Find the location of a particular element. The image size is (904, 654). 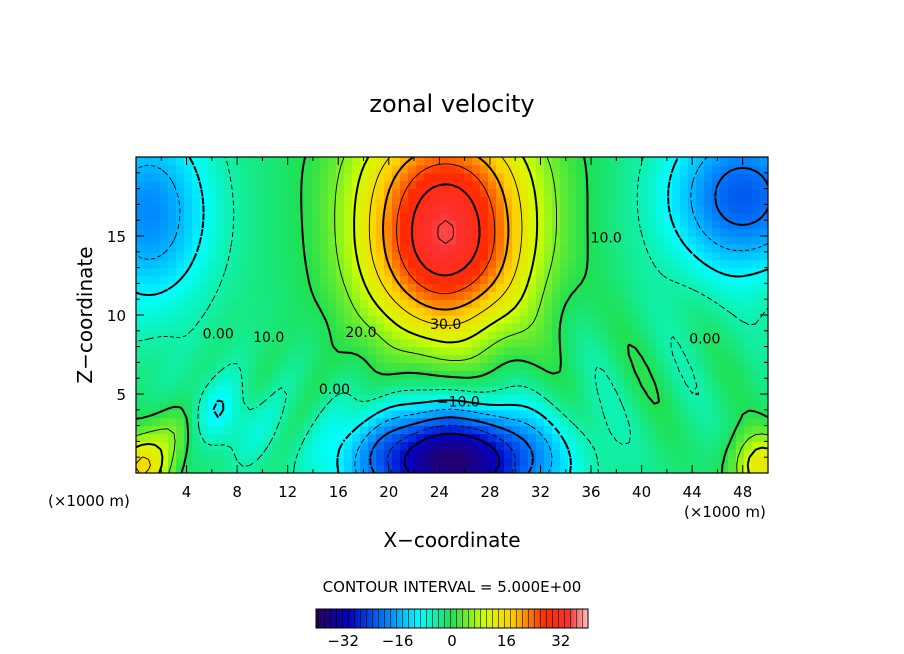

contour-label: 10.0 is located at coordinates (606, 238).